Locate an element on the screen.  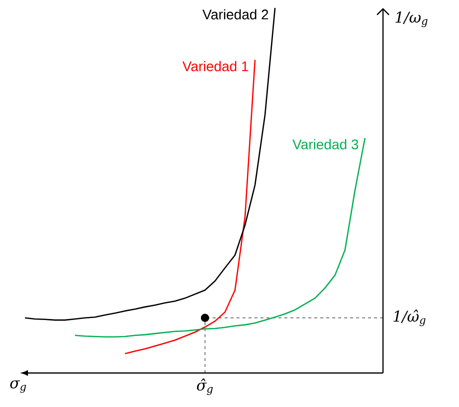
series-label: Variedad 1 is located at coordinates (215, 66).